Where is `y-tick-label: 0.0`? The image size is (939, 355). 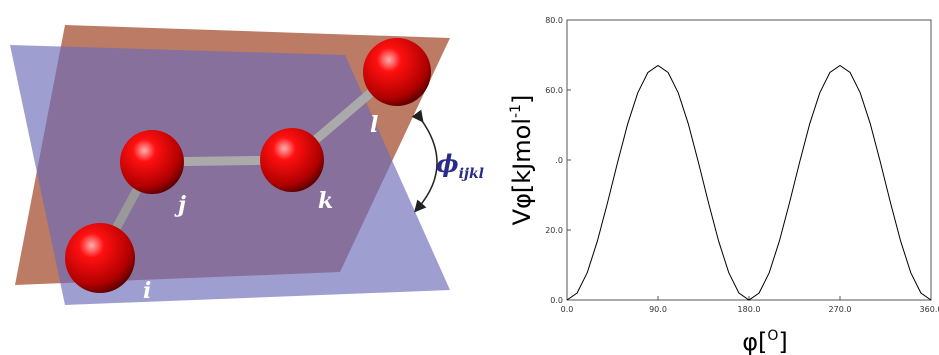
y-tick-label: 0.0 is located at coordinates (556, 300).